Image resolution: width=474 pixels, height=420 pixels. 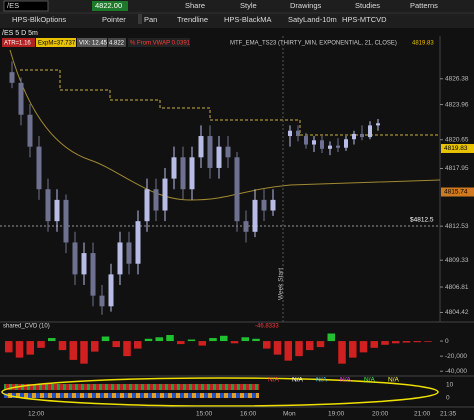 I want to click on expm: ExpM=37.737, so click(x=57, y=44).